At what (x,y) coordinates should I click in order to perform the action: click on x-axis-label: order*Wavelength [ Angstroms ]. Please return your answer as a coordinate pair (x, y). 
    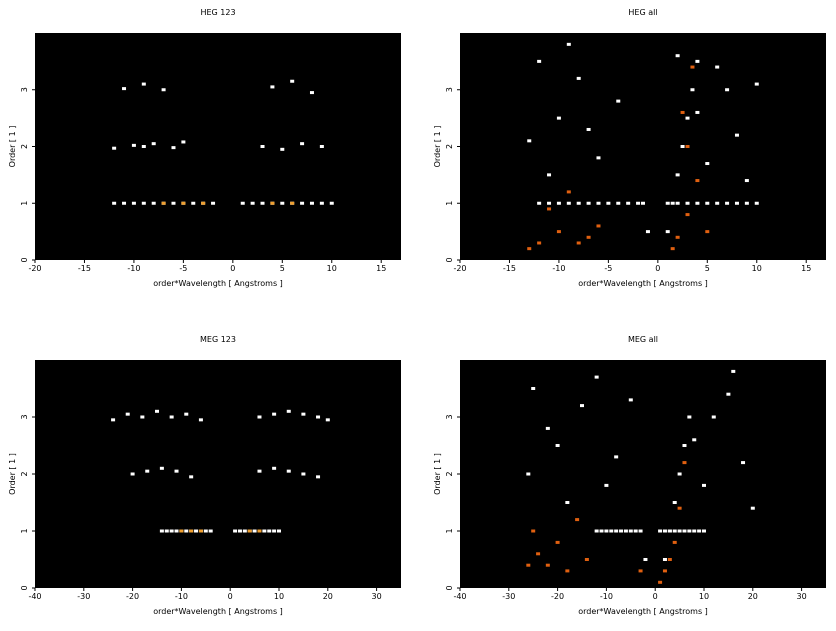
    Looking at the image, I should click on (218, 611).